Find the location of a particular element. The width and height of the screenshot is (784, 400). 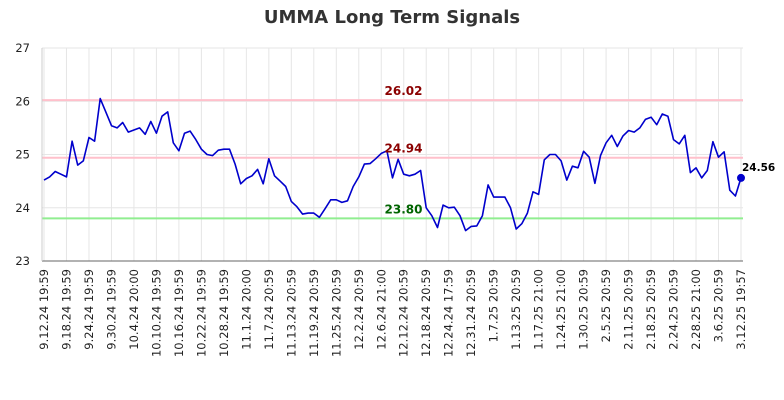

reference-line-label: 26.02 is located at coordinates (404, 91).